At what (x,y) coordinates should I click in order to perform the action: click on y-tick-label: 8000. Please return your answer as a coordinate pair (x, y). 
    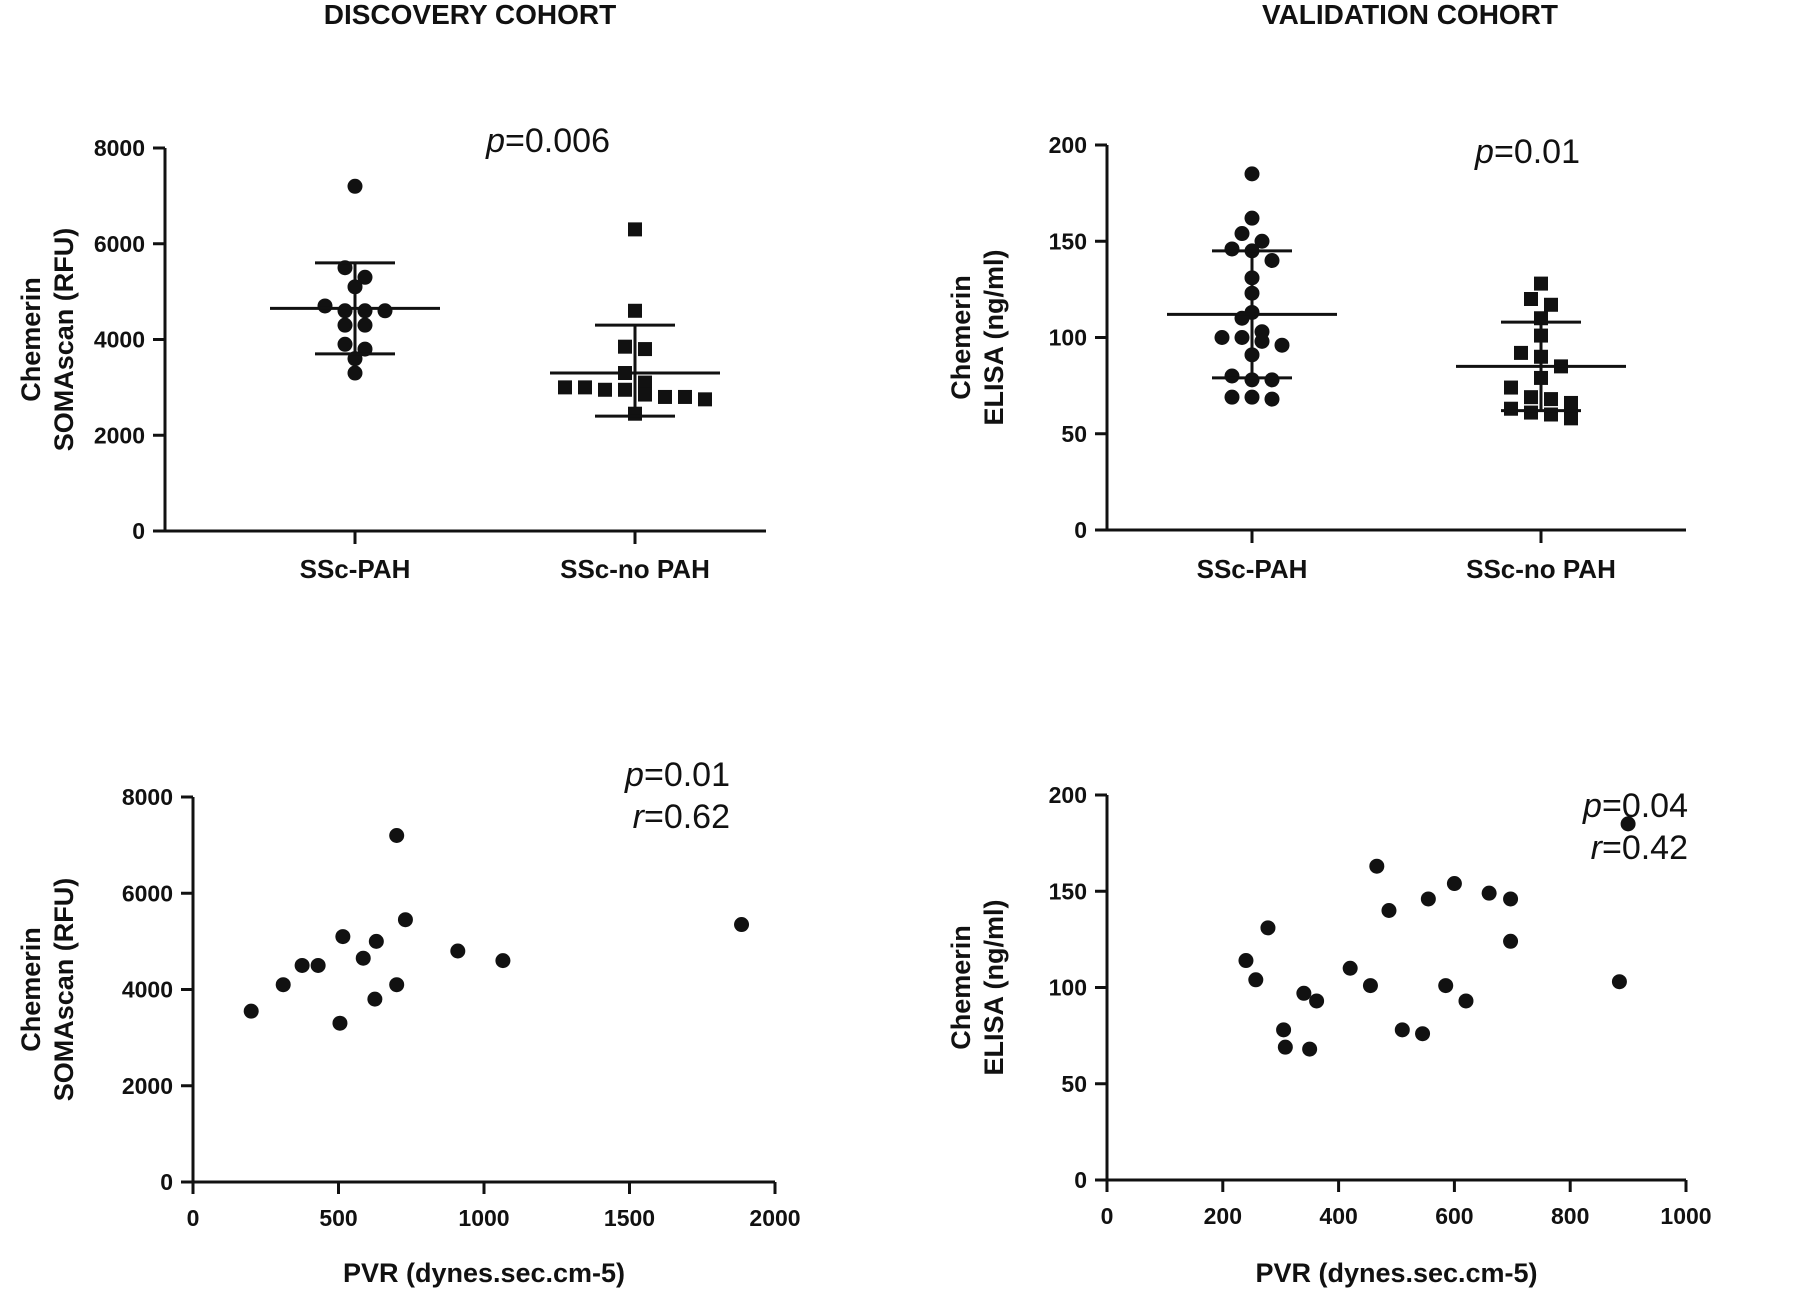
    Looking at the image, I should click on (119, 148).